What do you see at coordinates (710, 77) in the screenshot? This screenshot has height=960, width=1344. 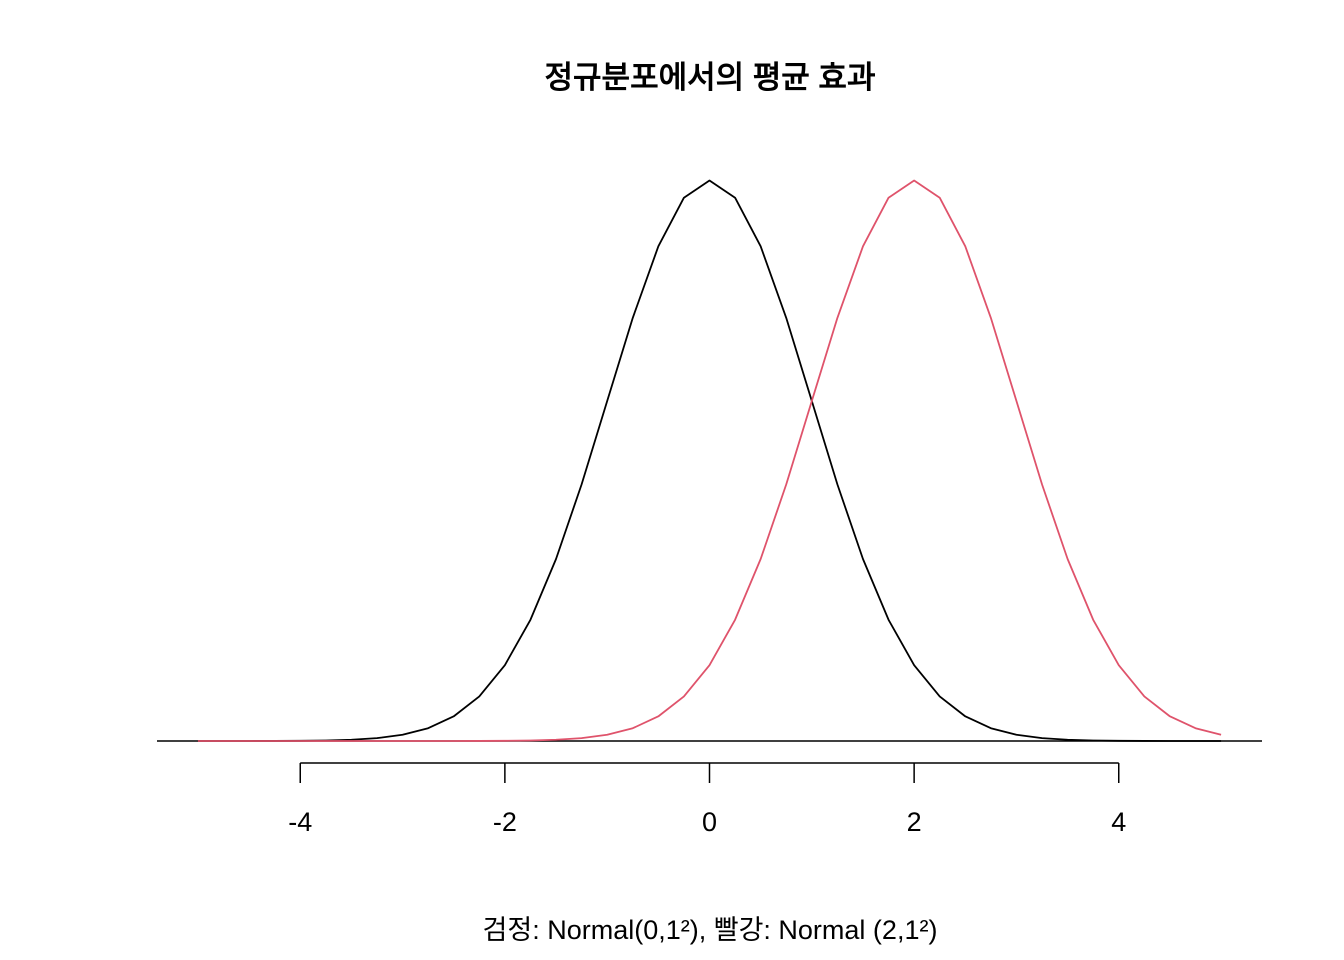 I see `chart-title: 정규분포에서의 평균 효과` at bounding box center [710, 77].